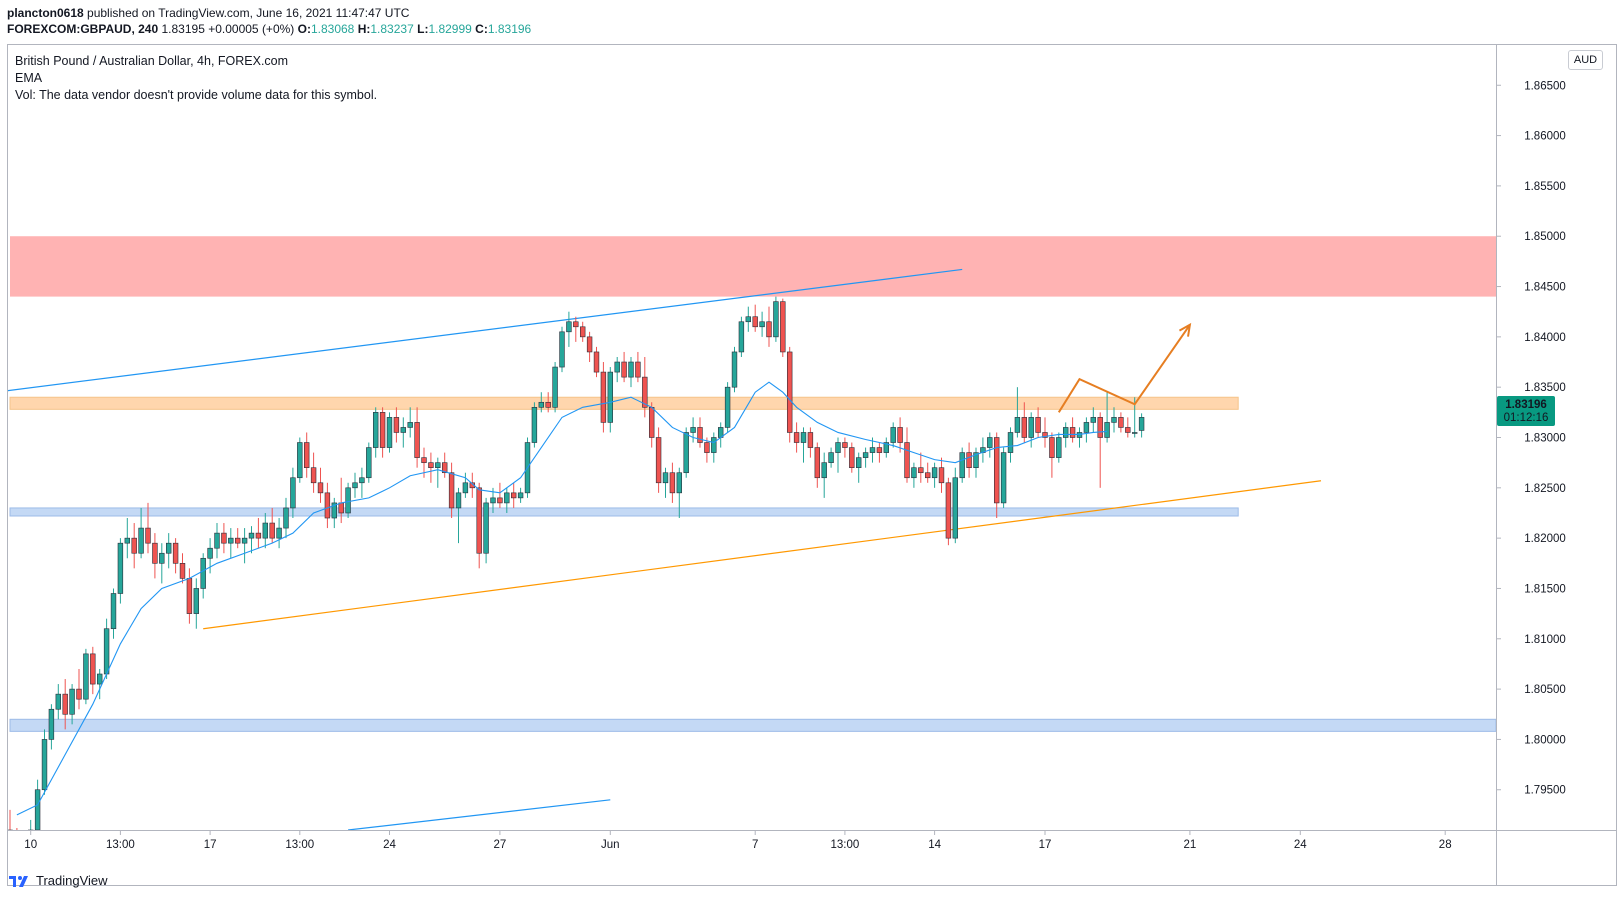 This screenshot has width=1624, height=897. What do you see at coordinates (30, 845) in the screenshot?
I see `time-tick-label: 10` at bounding box center [30, 845].